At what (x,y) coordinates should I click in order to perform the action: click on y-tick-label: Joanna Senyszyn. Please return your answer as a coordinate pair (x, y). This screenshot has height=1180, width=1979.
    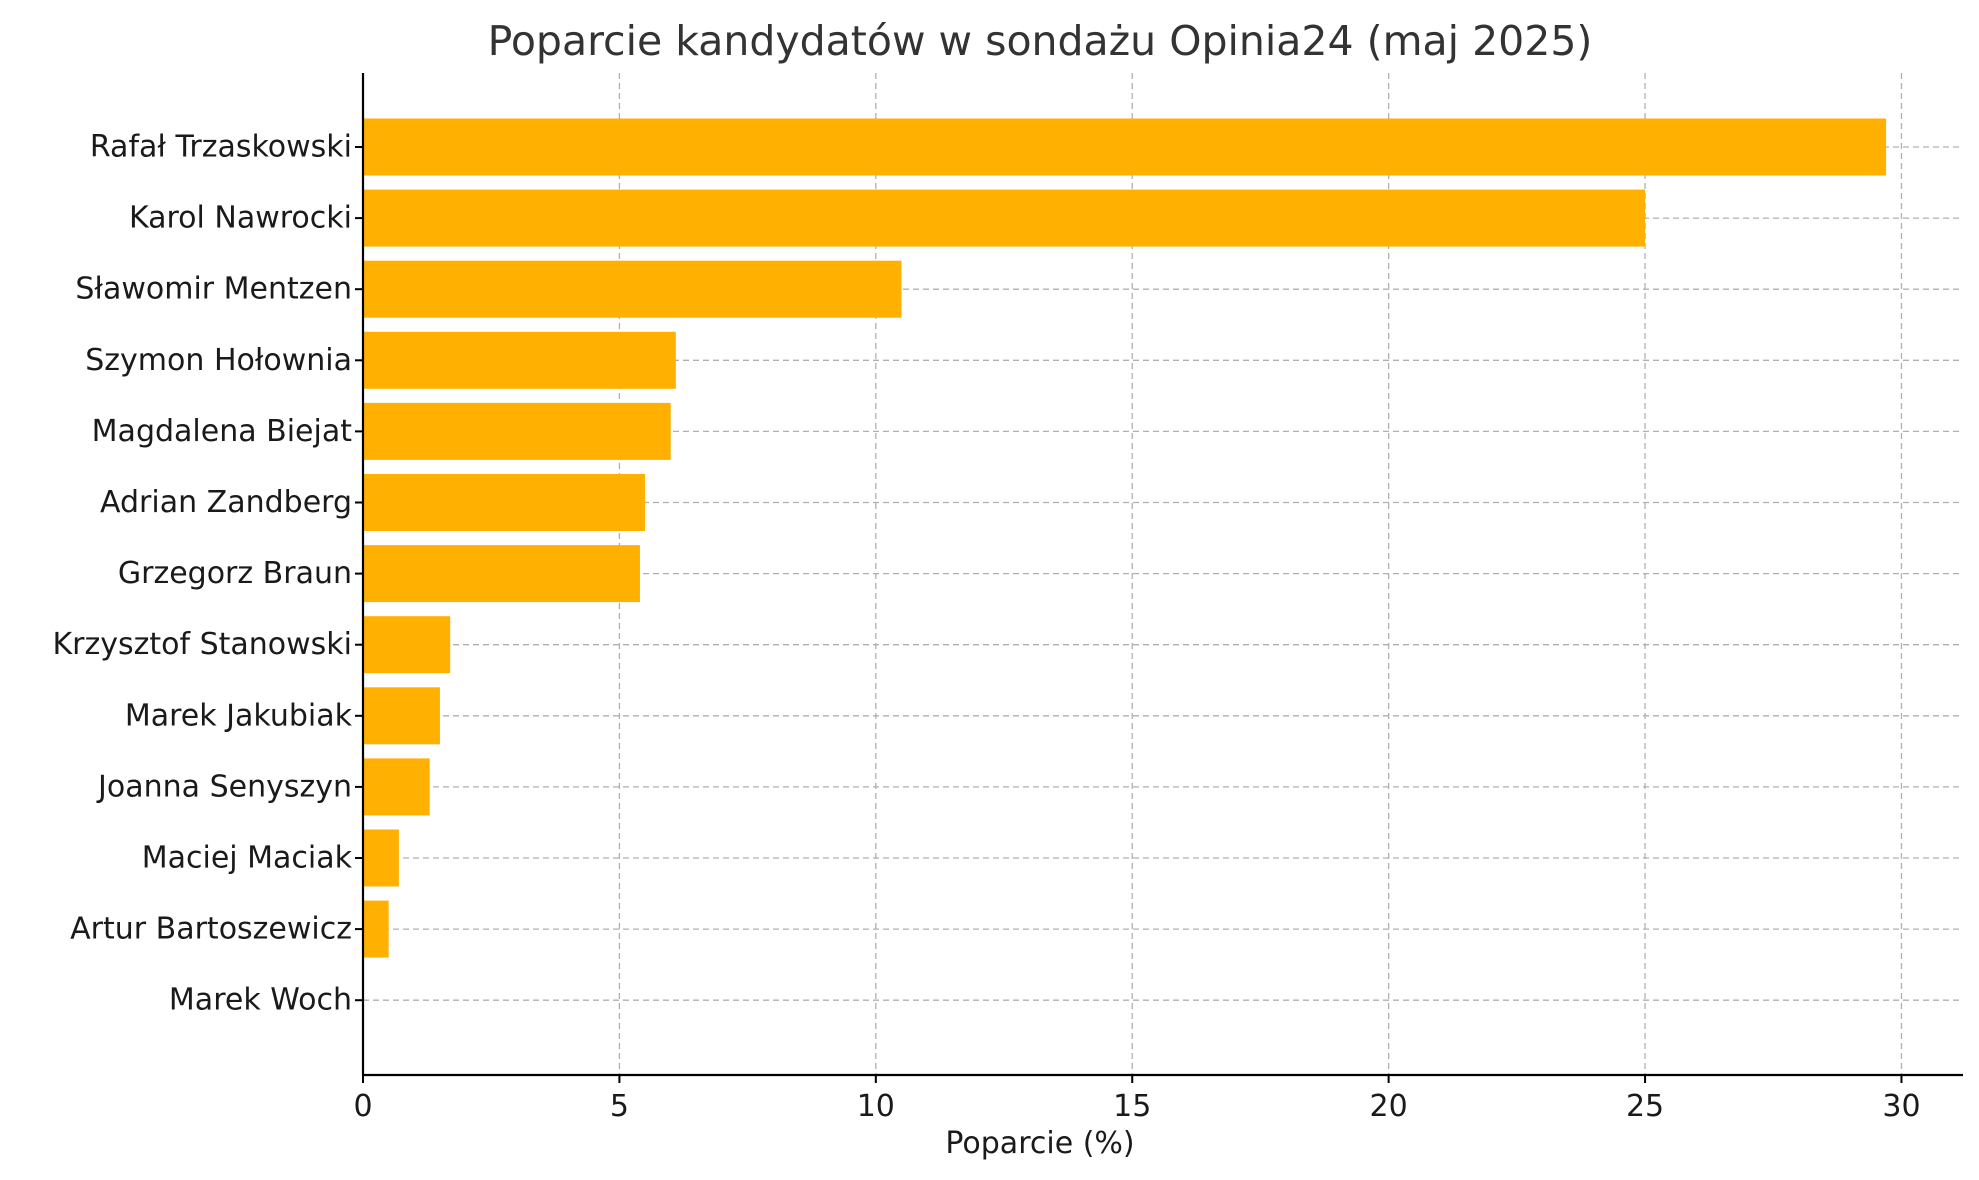
    Looking at the image, I should click on (224, 786).